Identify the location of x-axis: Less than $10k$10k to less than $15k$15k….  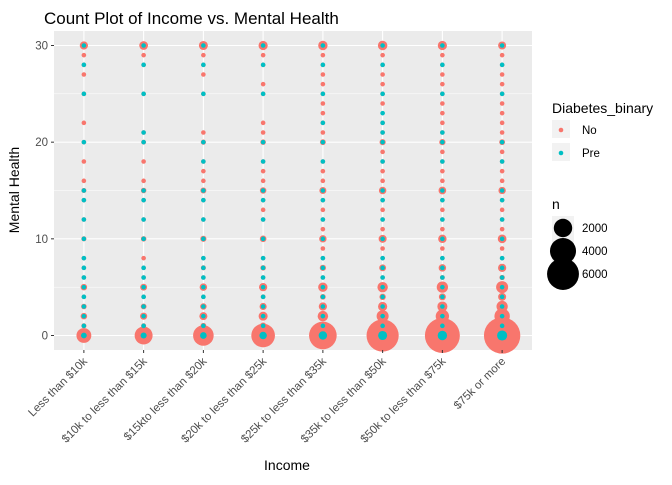
(267, 398).